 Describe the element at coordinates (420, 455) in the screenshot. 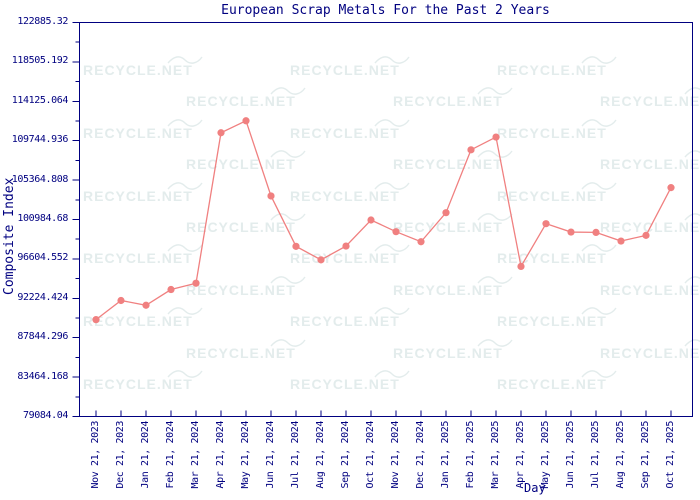

I see `x-tick-label: Dec 21, 2024` at that location.